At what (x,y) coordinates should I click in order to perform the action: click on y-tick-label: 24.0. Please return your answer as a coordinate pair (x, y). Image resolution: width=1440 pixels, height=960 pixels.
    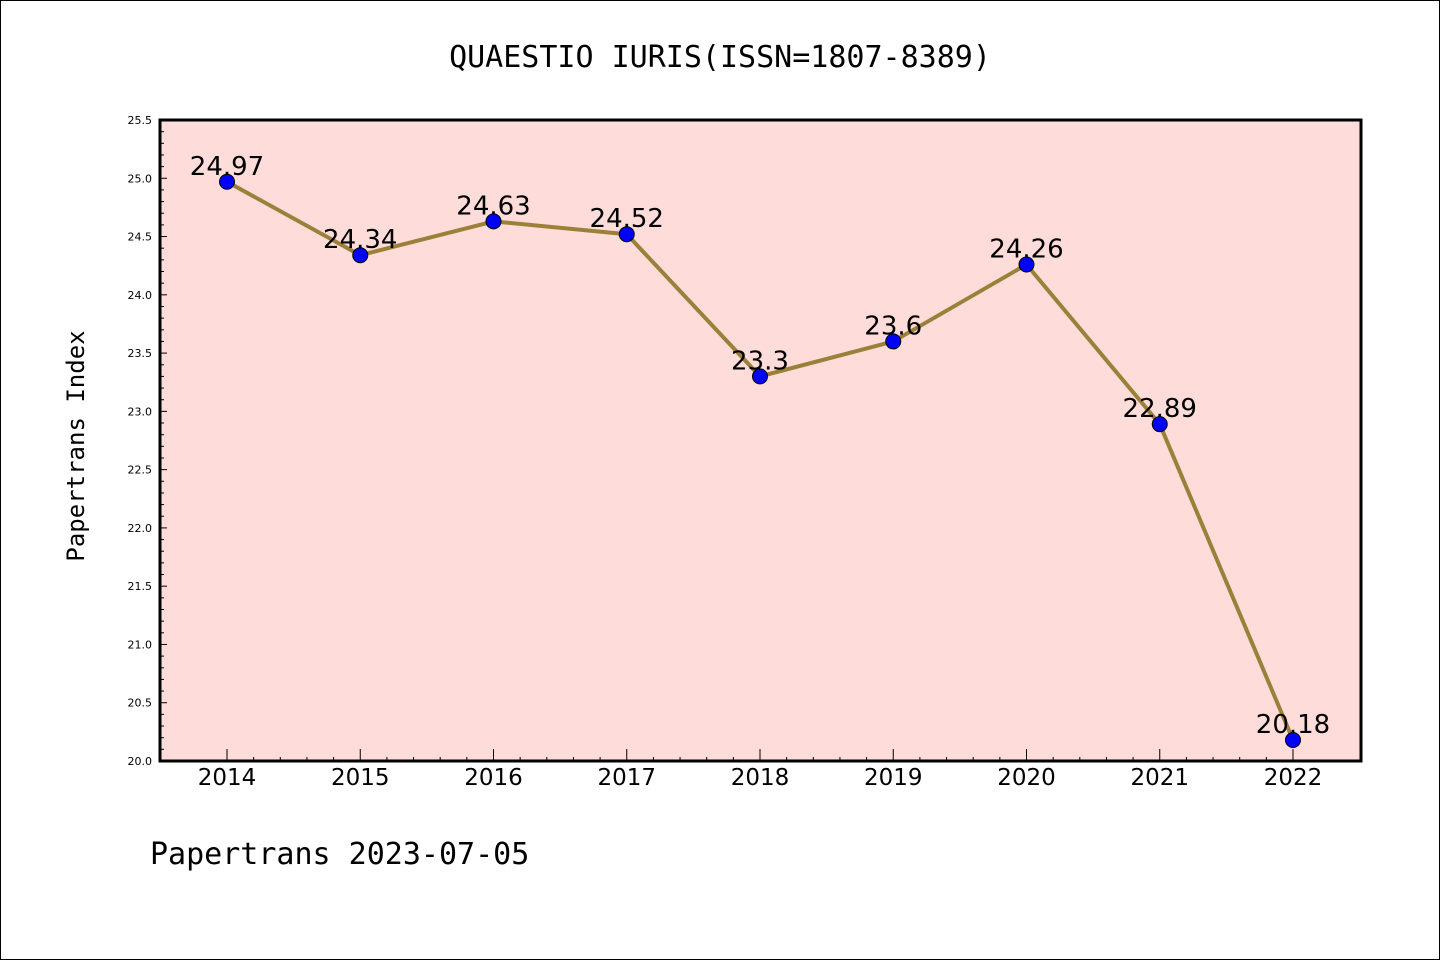
    Looking at the image, I should click on (140, 295).